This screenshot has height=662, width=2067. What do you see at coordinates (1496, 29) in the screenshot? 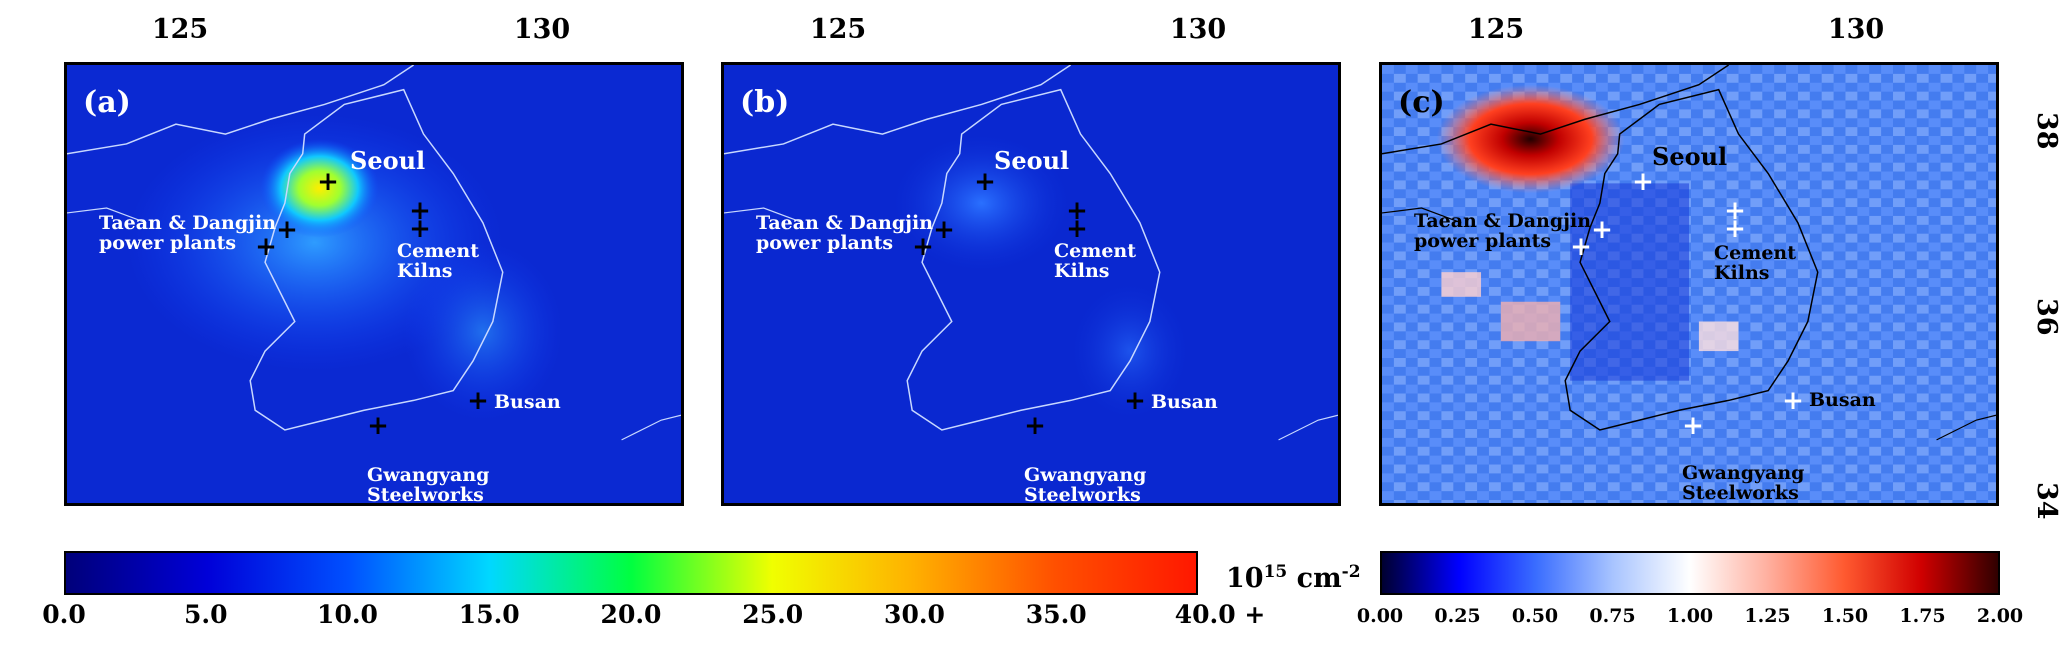
I see `lon-tick-125-c: 125` at bounding box center [1496, 29].